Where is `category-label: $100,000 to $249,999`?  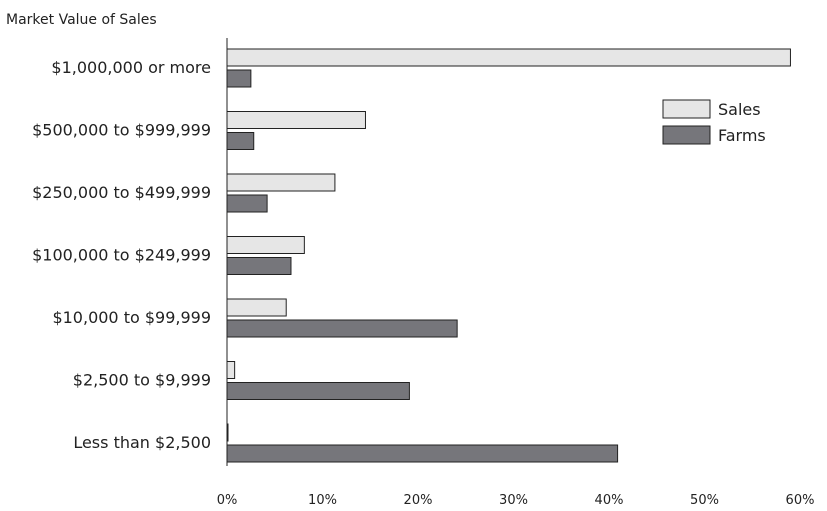 category-label: $100,000 to $249,999 is located at coordinates (121, 255).